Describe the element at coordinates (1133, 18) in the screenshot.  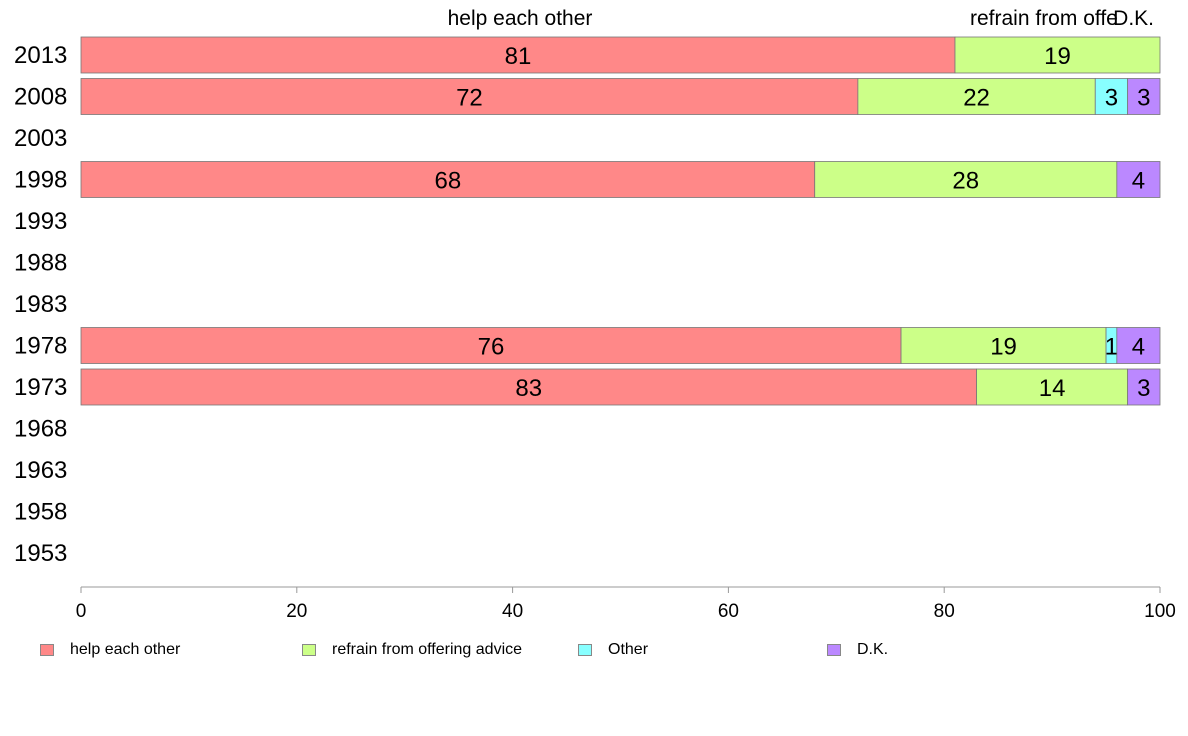
I see `top-label-2: D.K.` at that location.